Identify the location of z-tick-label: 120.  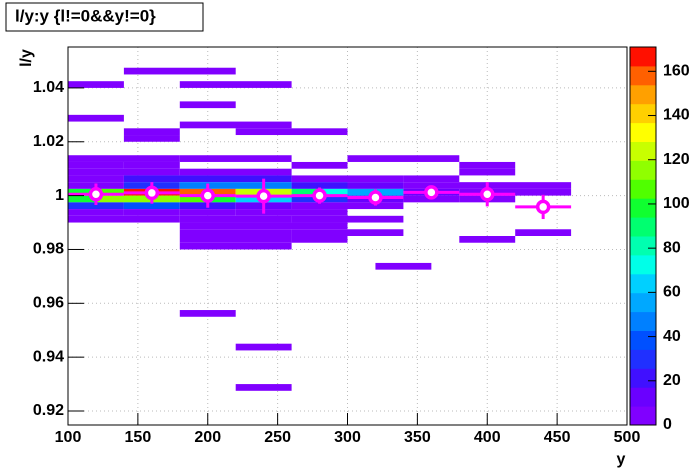
(676, 159).